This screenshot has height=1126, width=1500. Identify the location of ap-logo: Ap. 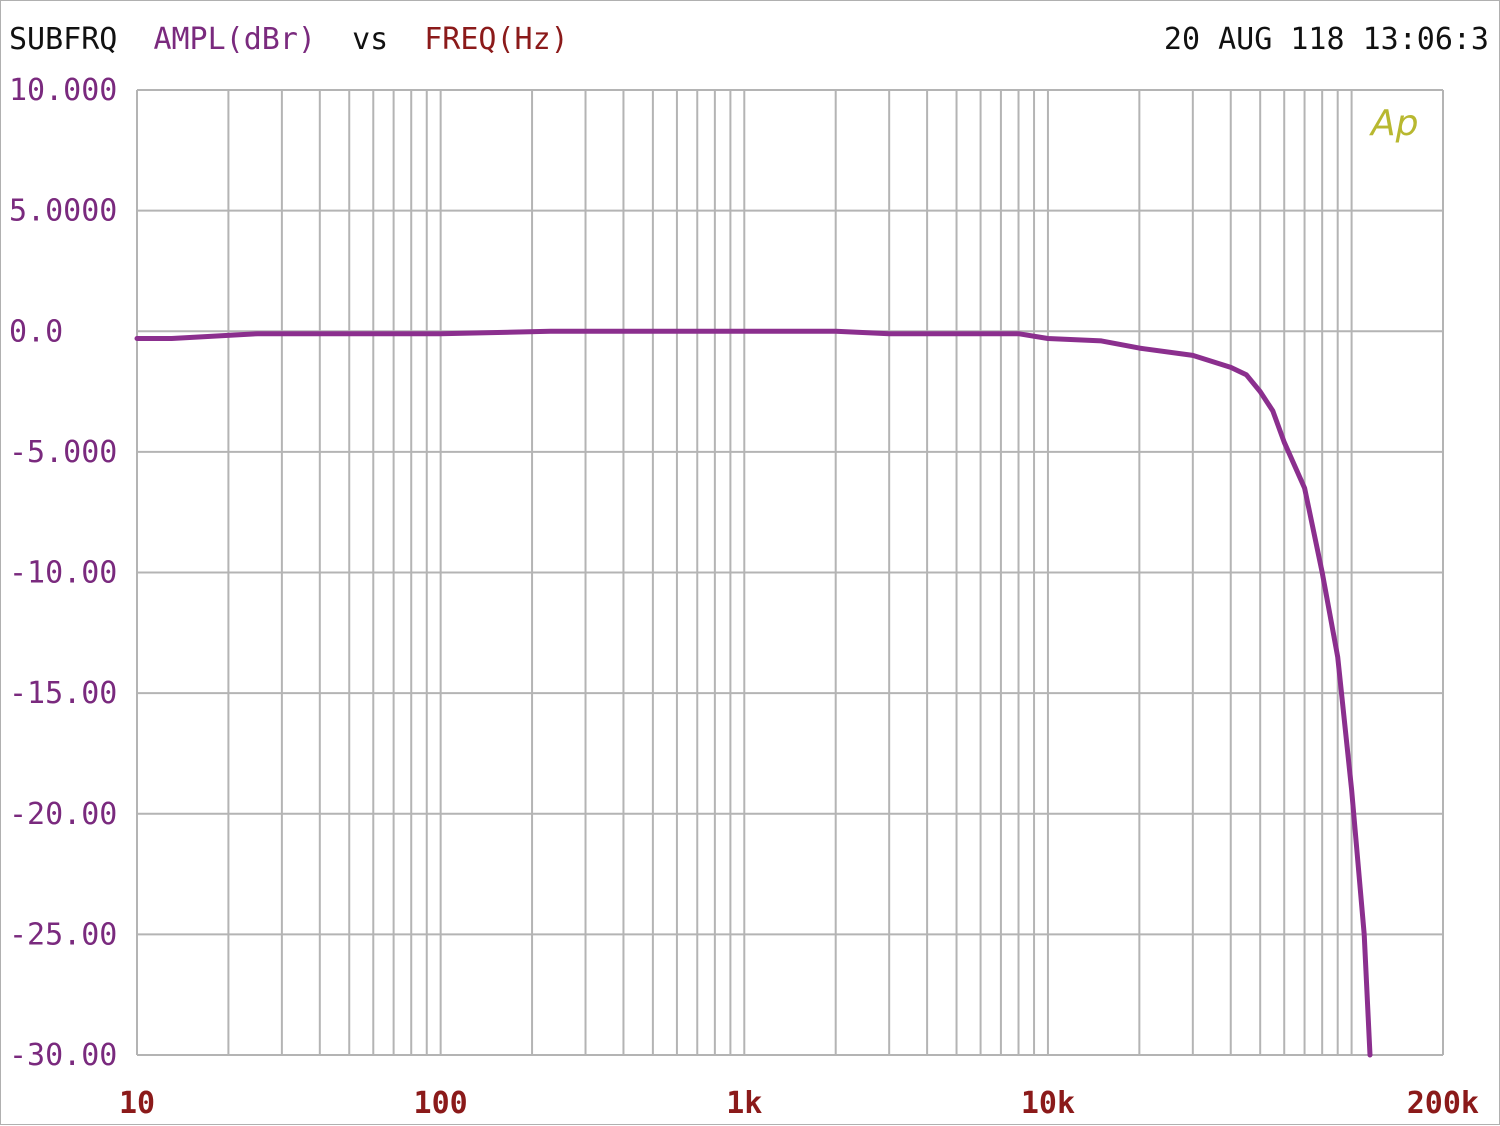
(1393, 123).